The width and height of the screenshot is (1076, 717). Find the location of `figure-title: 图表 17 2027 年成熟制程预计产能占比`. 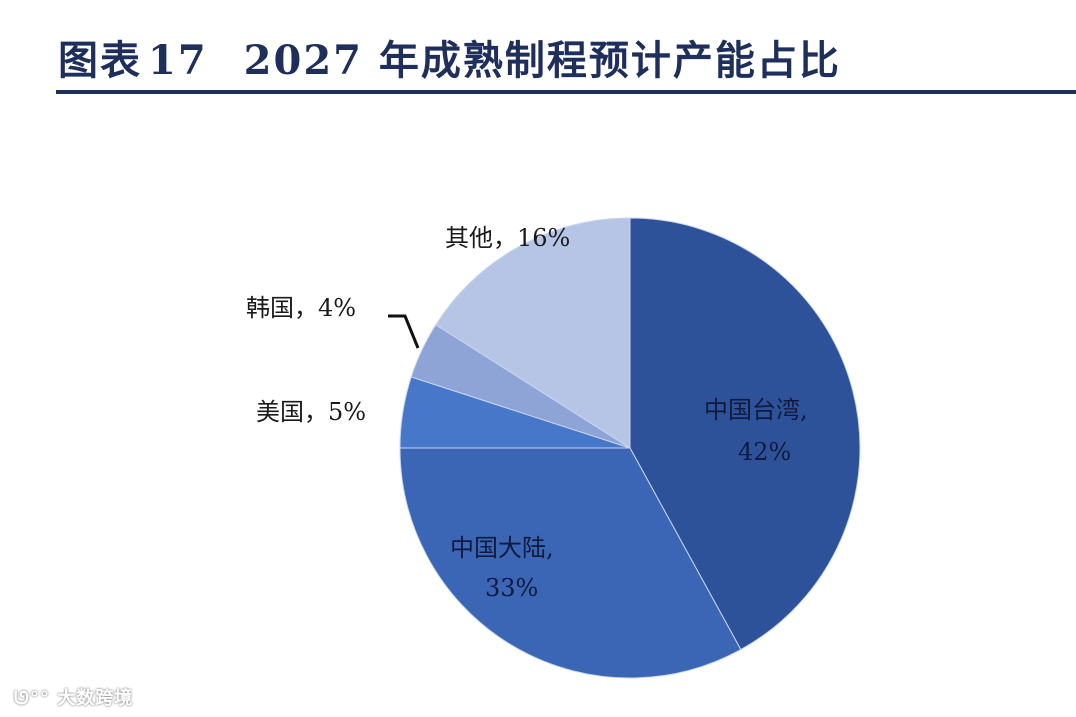

figure-title: 图表 17 2027 年成熟制程预计产能占比 is located at coordinates (449, 57).